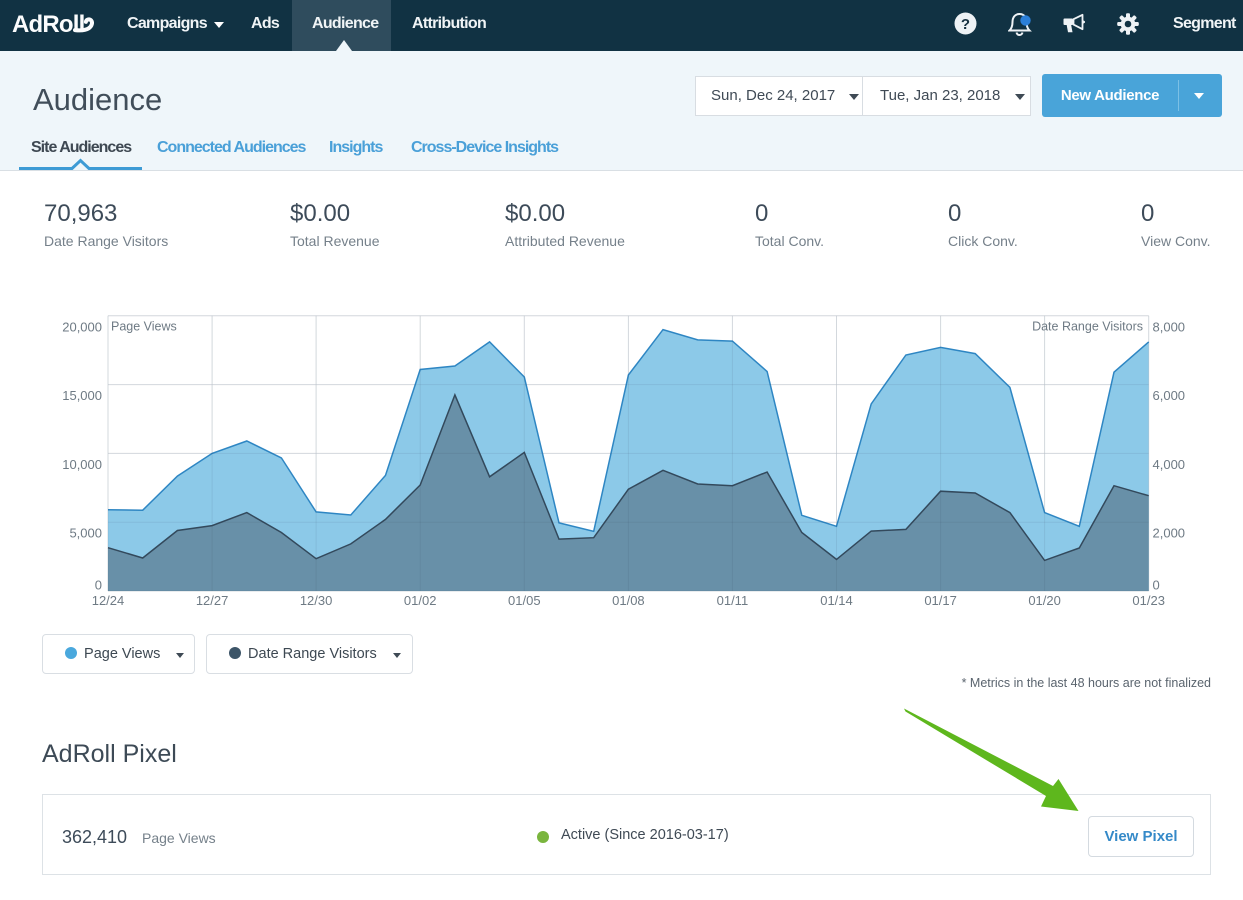 This screenshot has width=1243, height=900. Describe the element at coordinates (1044, 600) in the screenshot. I see `svg-text: 01/20` at that location.